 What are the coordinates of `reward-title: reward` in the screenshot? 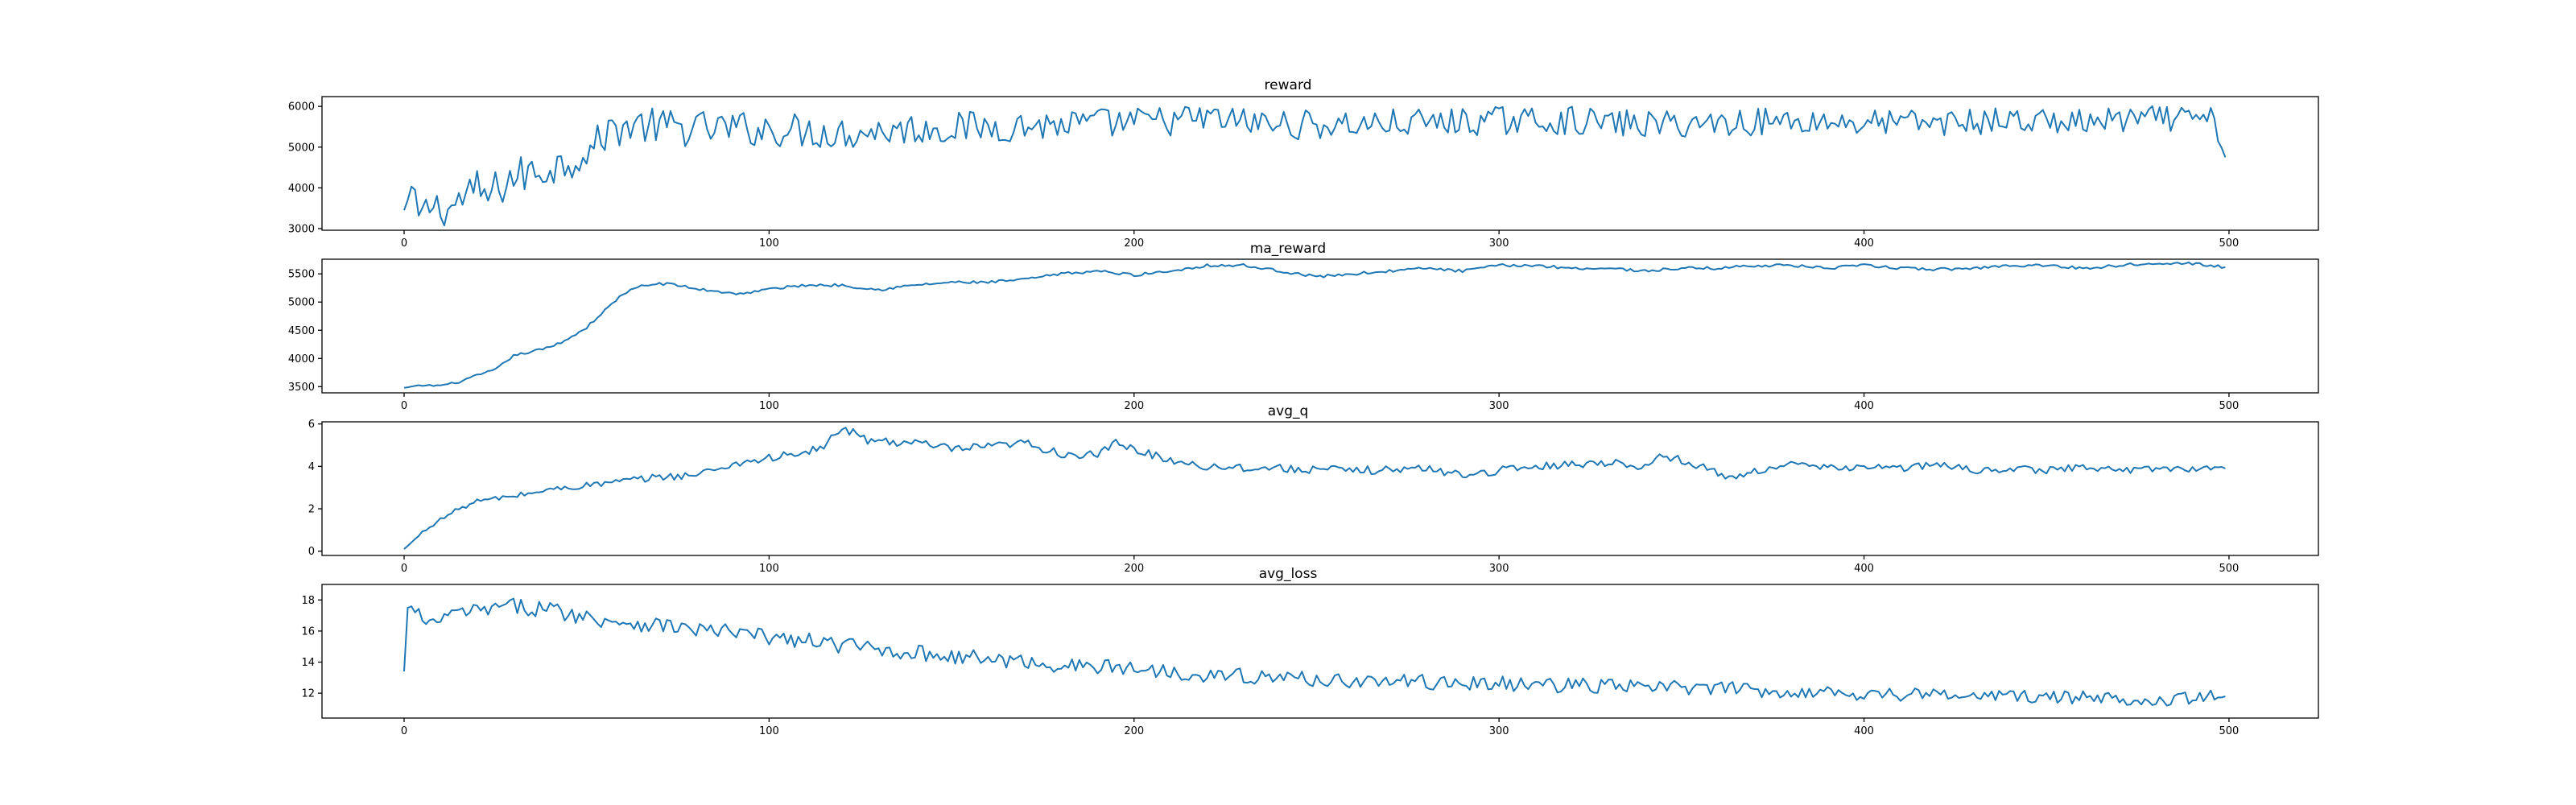 It's located at (1288, 85).